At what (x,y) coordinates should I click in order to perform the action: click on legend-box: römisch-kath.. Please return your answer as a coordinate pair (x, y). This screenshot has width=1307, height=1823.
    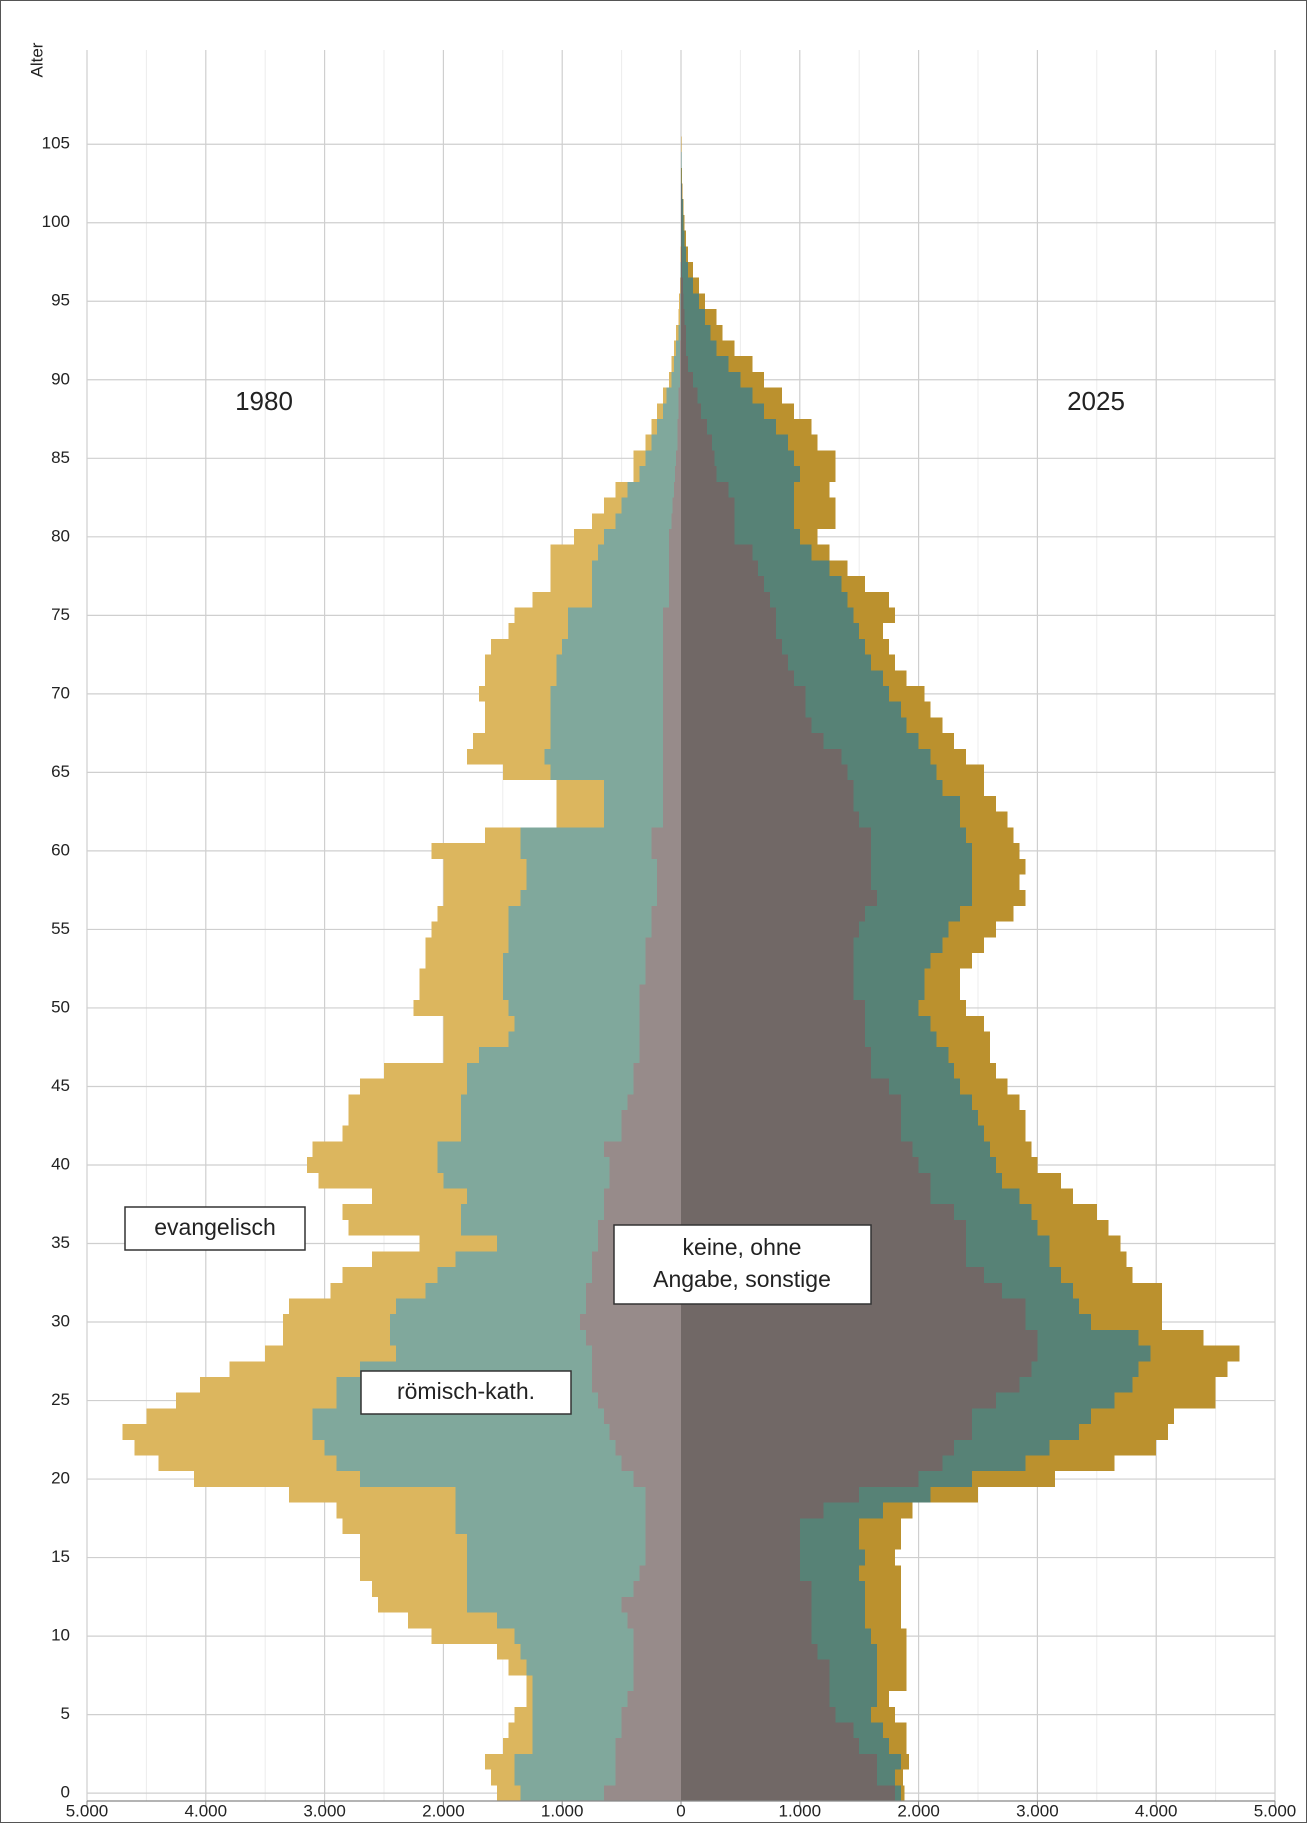
    Looking at the image, I should click on (466, 1392).